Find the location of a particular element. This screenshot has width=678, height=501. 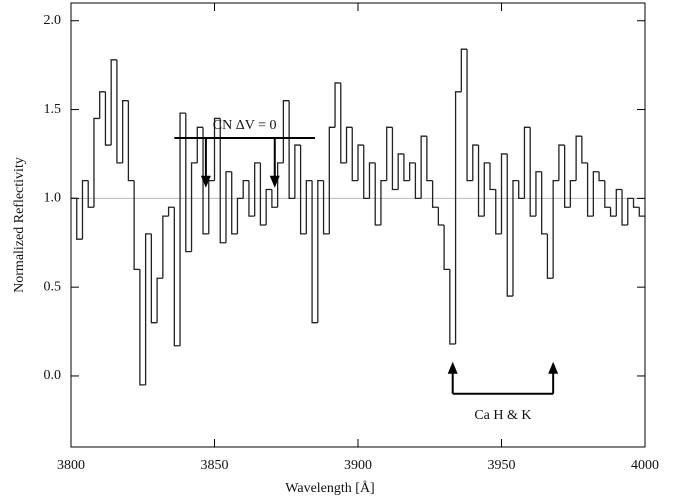

annotation-text: Ca H & K is located at coordinates (502, 415).